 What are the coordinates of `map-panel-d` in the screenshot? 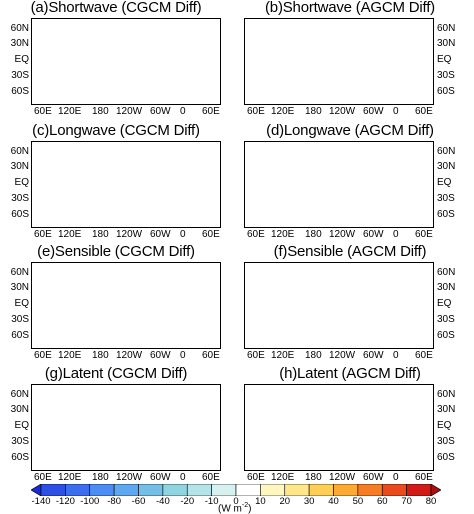 It's located at (339, 184).